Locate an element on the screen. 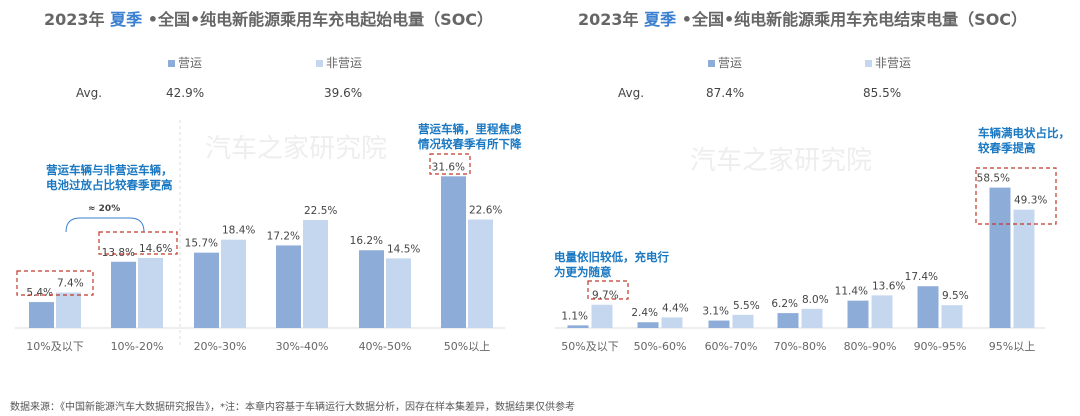 The width and height of the screenshot is (1080, 416). annotation-left-1: 营运车辆与非营运车辆， 电池过放占比较春季更高 is located at coordinates (109, 177).